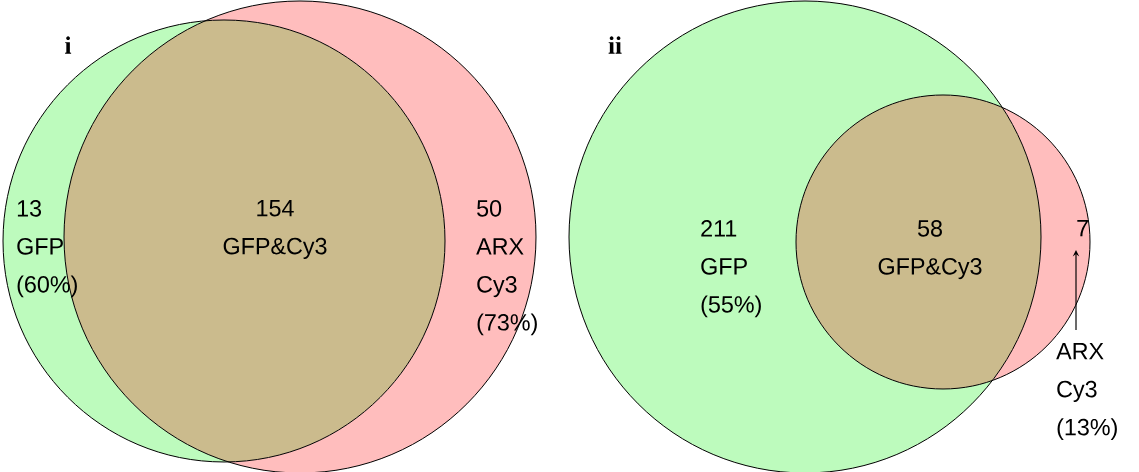 The height and width of the screenshot is (472, 1139). Describe the element at coordinates (275, 208) in the screenshot. I see `data-label: 154` at that location.